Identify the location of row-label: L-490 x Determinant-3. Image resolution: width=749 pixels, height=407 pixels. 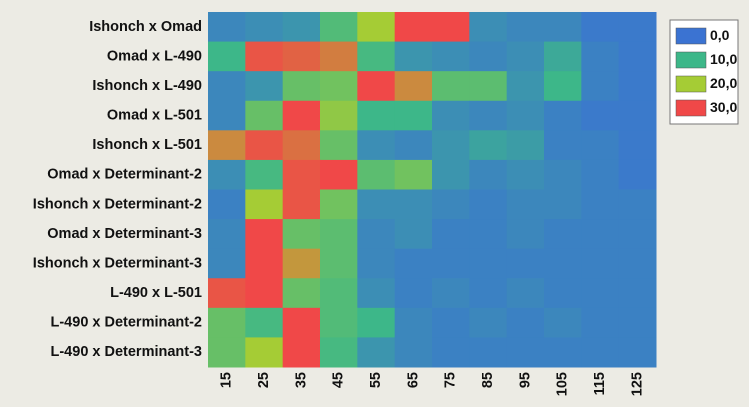
(127, 352).